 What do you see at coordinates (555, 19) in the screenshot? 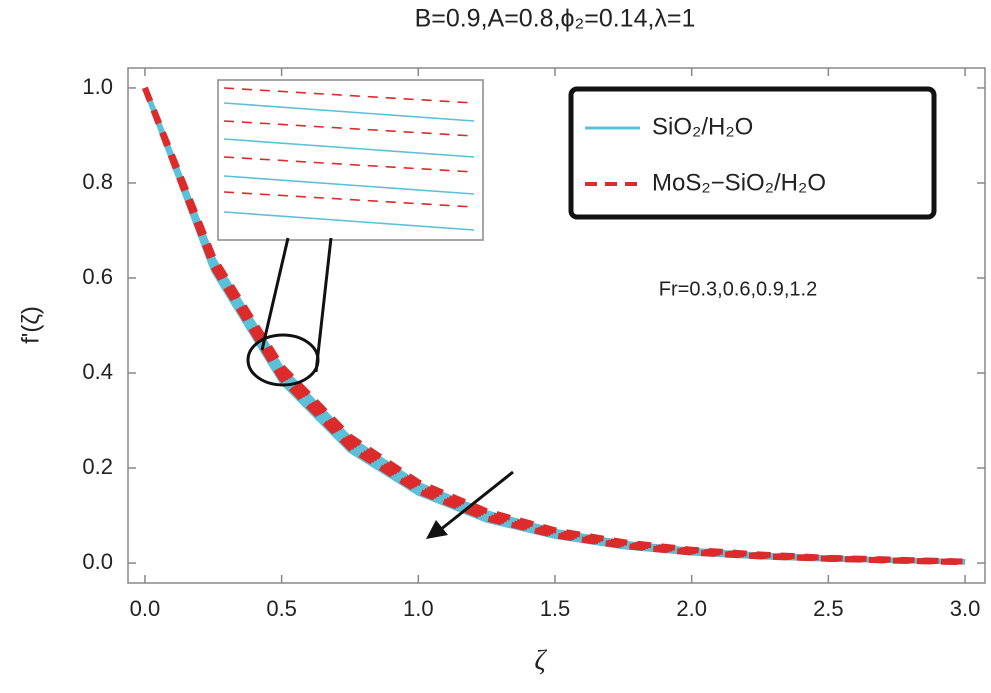
I see `chart-title: B=0.9,A=0.8,ϕ₂=0.14,λ=1` at bounding box center [555, 19].